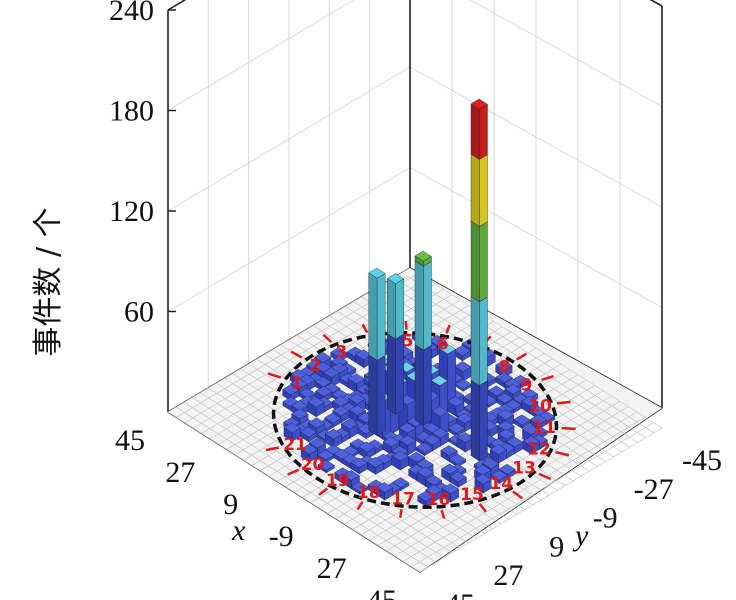 This screenshot has height=600, width=736. What do you see at coordinates (295, 445) in the screenshot?
I see `ring-label: 21` at bounding box center [295, 445].